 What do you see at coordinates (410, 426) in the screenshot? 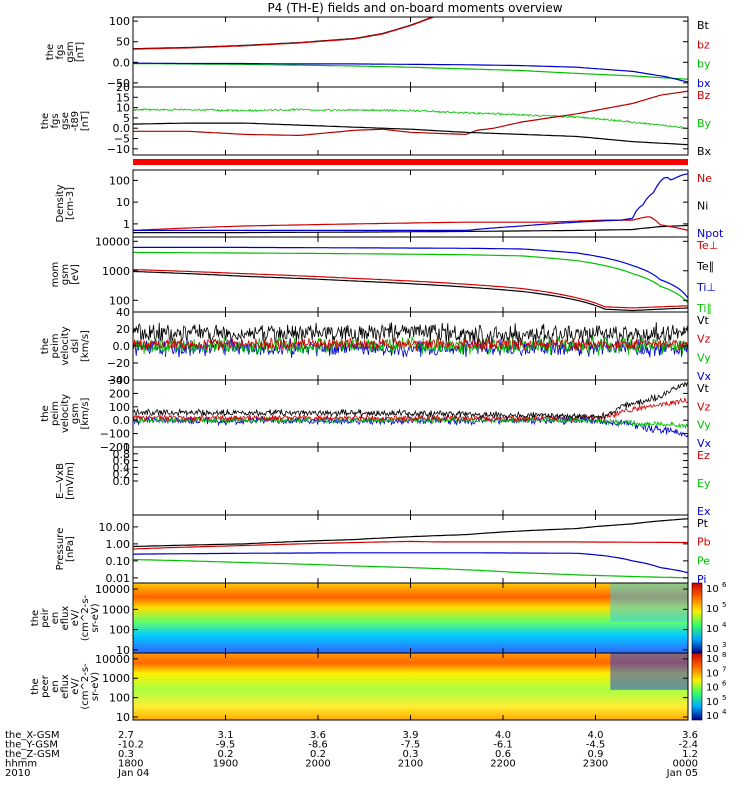
I see `series-Vx` at bounding box center [410, 426].